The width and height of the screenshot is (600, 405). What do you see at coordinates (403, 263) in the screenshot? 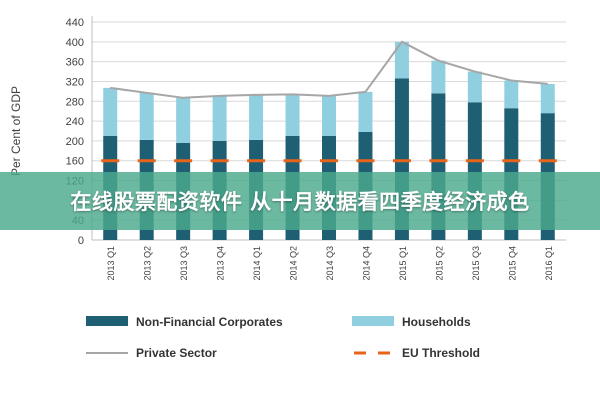
I see `x-tick-label: 2015 Q1` at bounding box center [403, 263].